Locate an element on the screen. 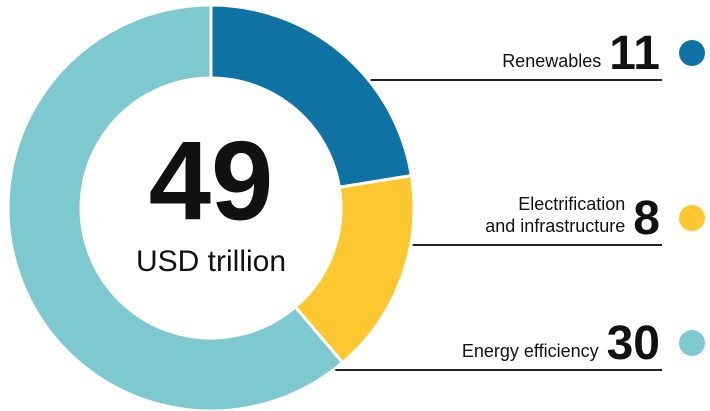 The width and height of the screenshot is (710, 411). legend-row: Renewables 11 is located at coordinates (581, 53).